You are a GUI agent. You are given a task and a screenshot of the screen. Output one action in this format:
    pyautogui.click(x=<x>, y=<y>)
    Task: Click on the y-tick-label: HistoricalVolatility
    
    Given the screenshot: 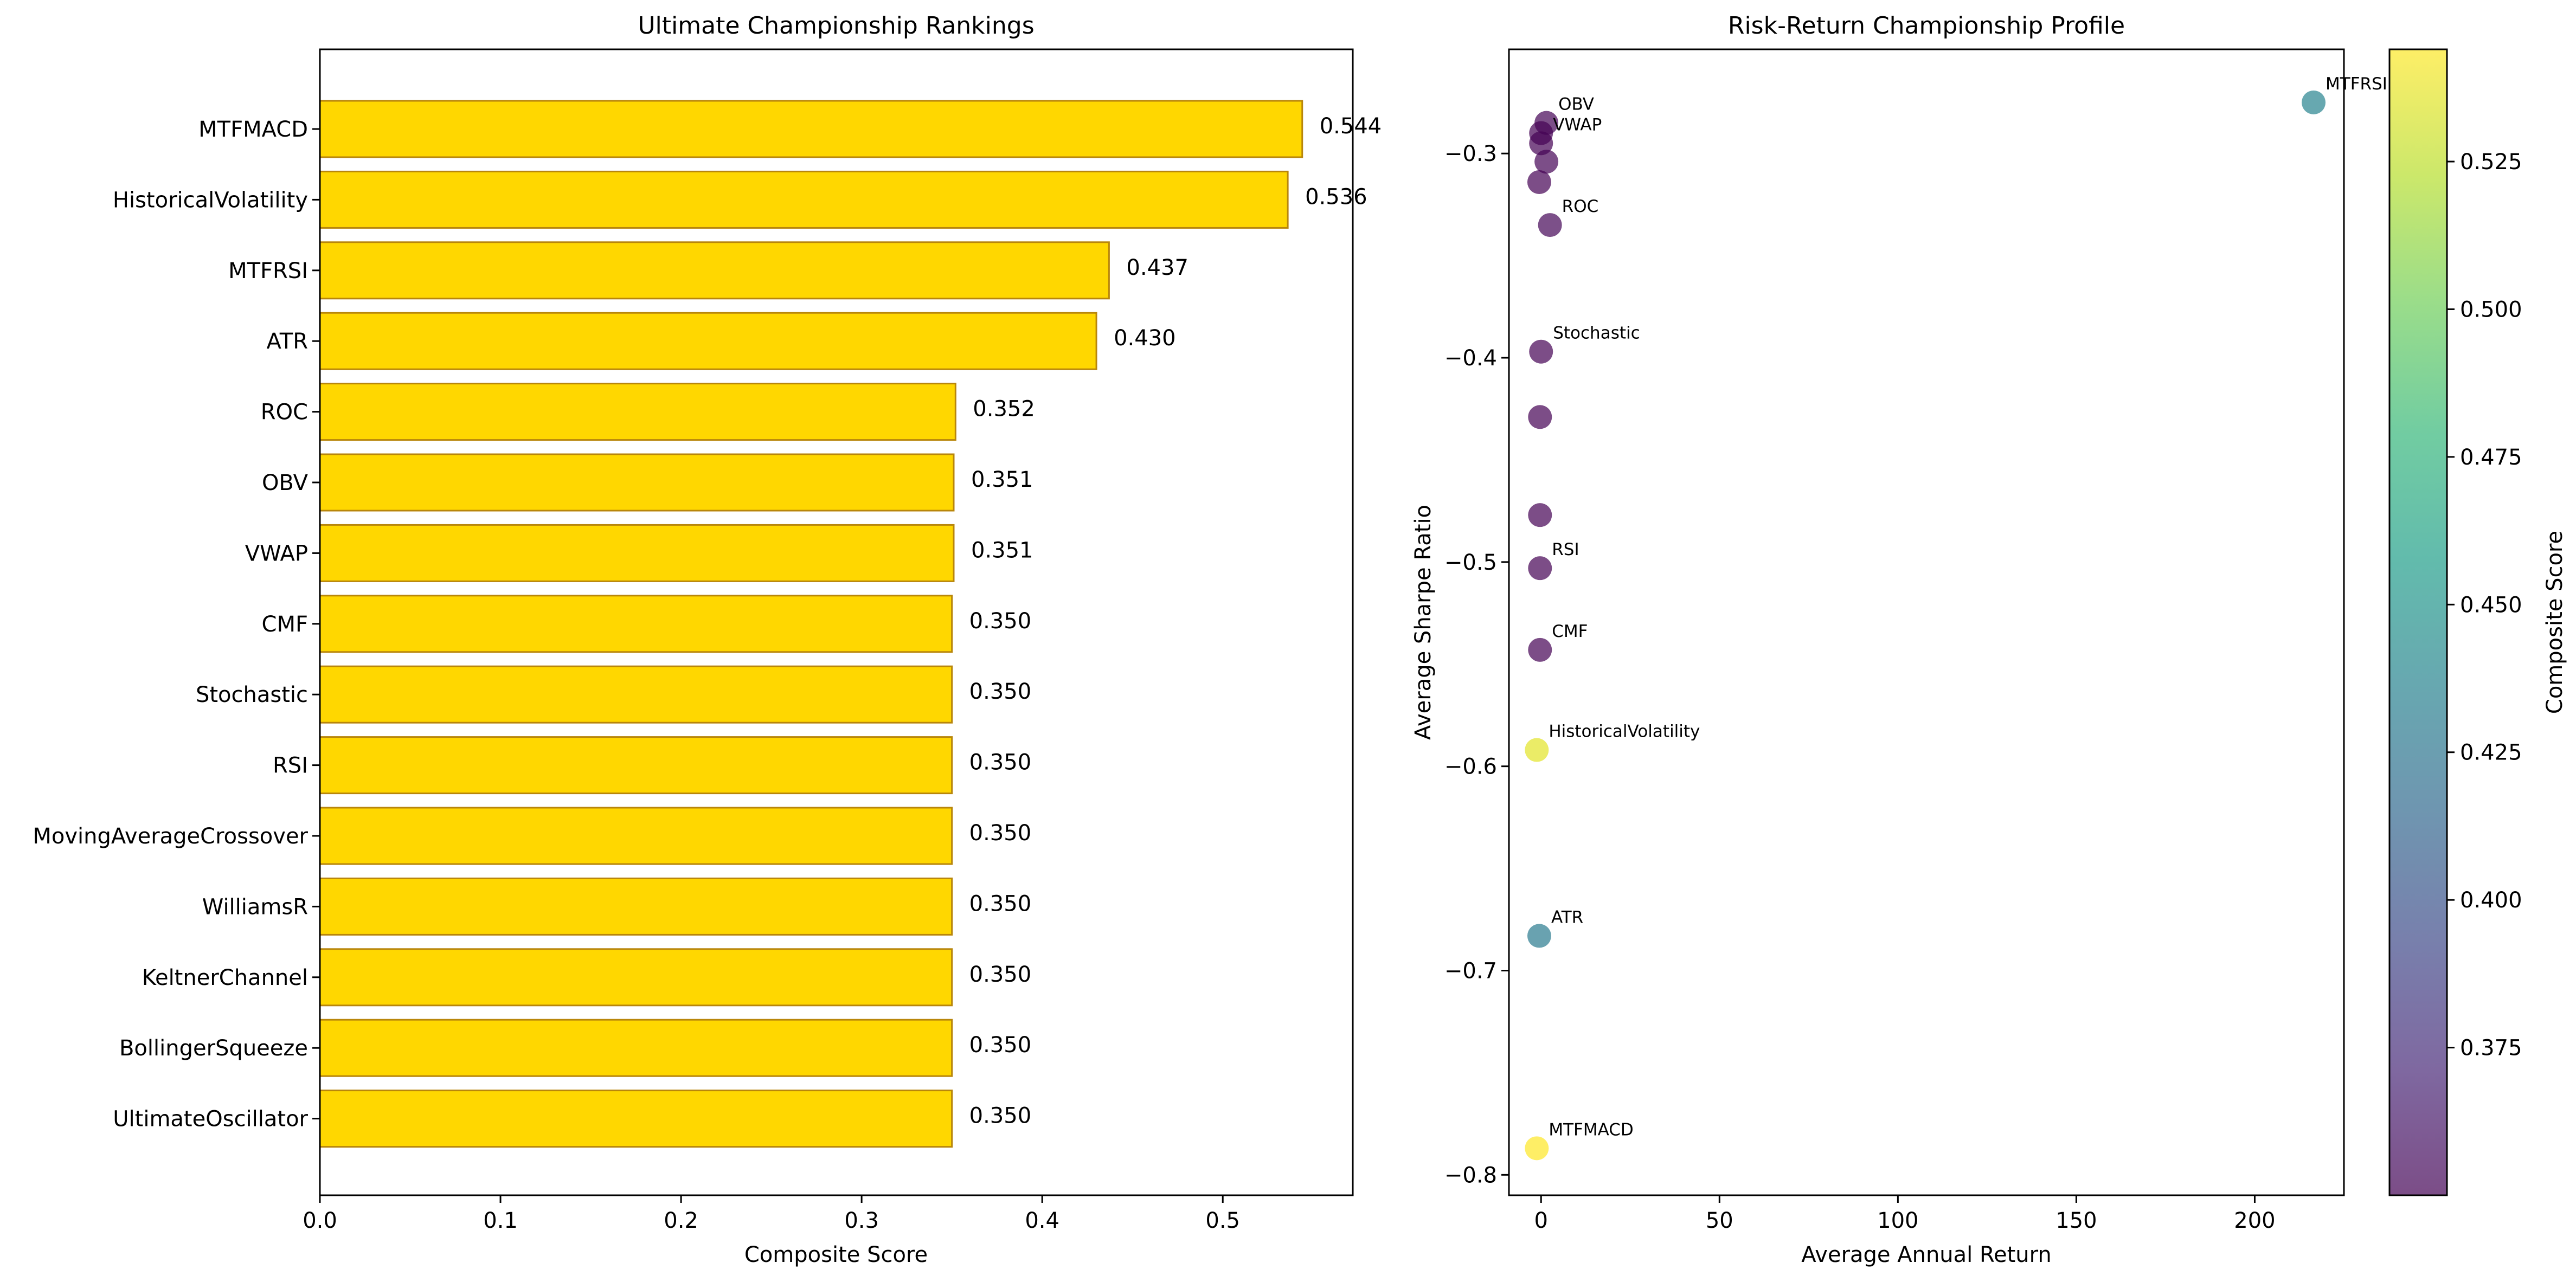 What is the action you would take?
    pyautogui.click(x=211, y=200)
    